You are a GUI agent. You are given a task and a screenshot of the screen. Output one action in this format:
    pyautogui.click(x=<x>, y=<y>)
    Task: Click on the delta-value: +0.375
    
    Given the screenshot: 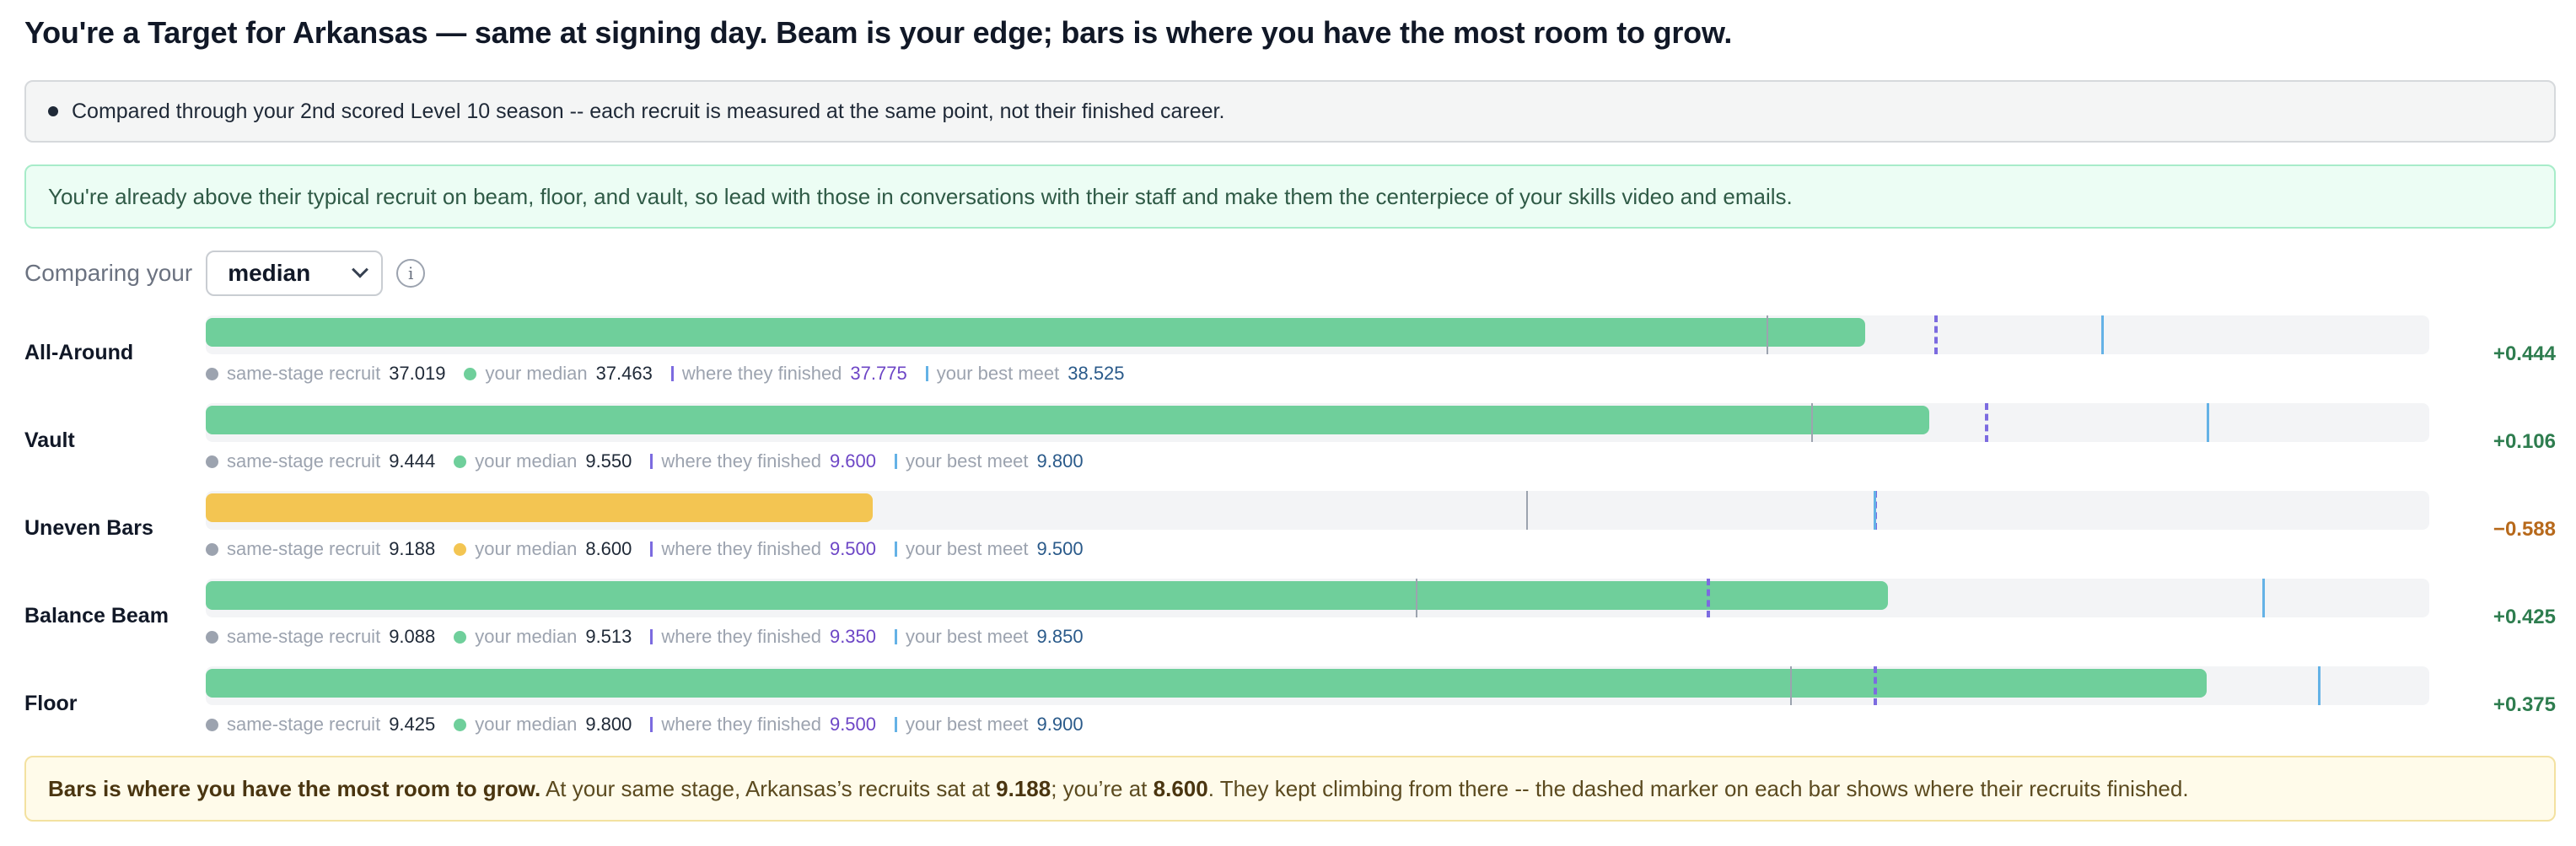 What is the action you would take?
    pyautogui.click(x=2524, y=704)
    